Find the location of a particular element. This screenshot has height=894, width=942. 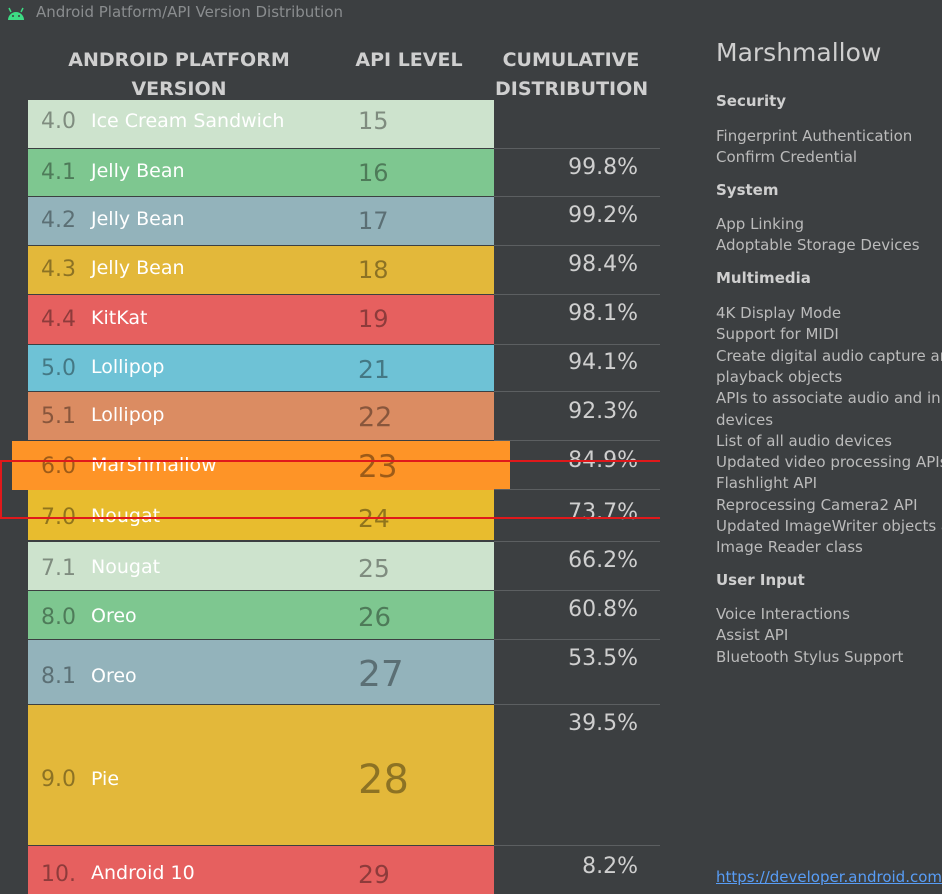

table-row: 4.3 Jelly Bean 18 is located at coordinates (261, 270).